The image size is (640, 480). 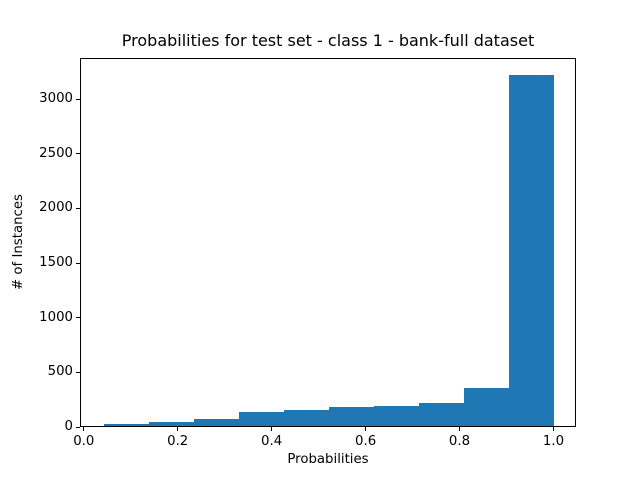 What do you see at coordinates (178, 441) in the screenshot?
I see `x-tick-label: 0.2` at bounding box center [178, 441].